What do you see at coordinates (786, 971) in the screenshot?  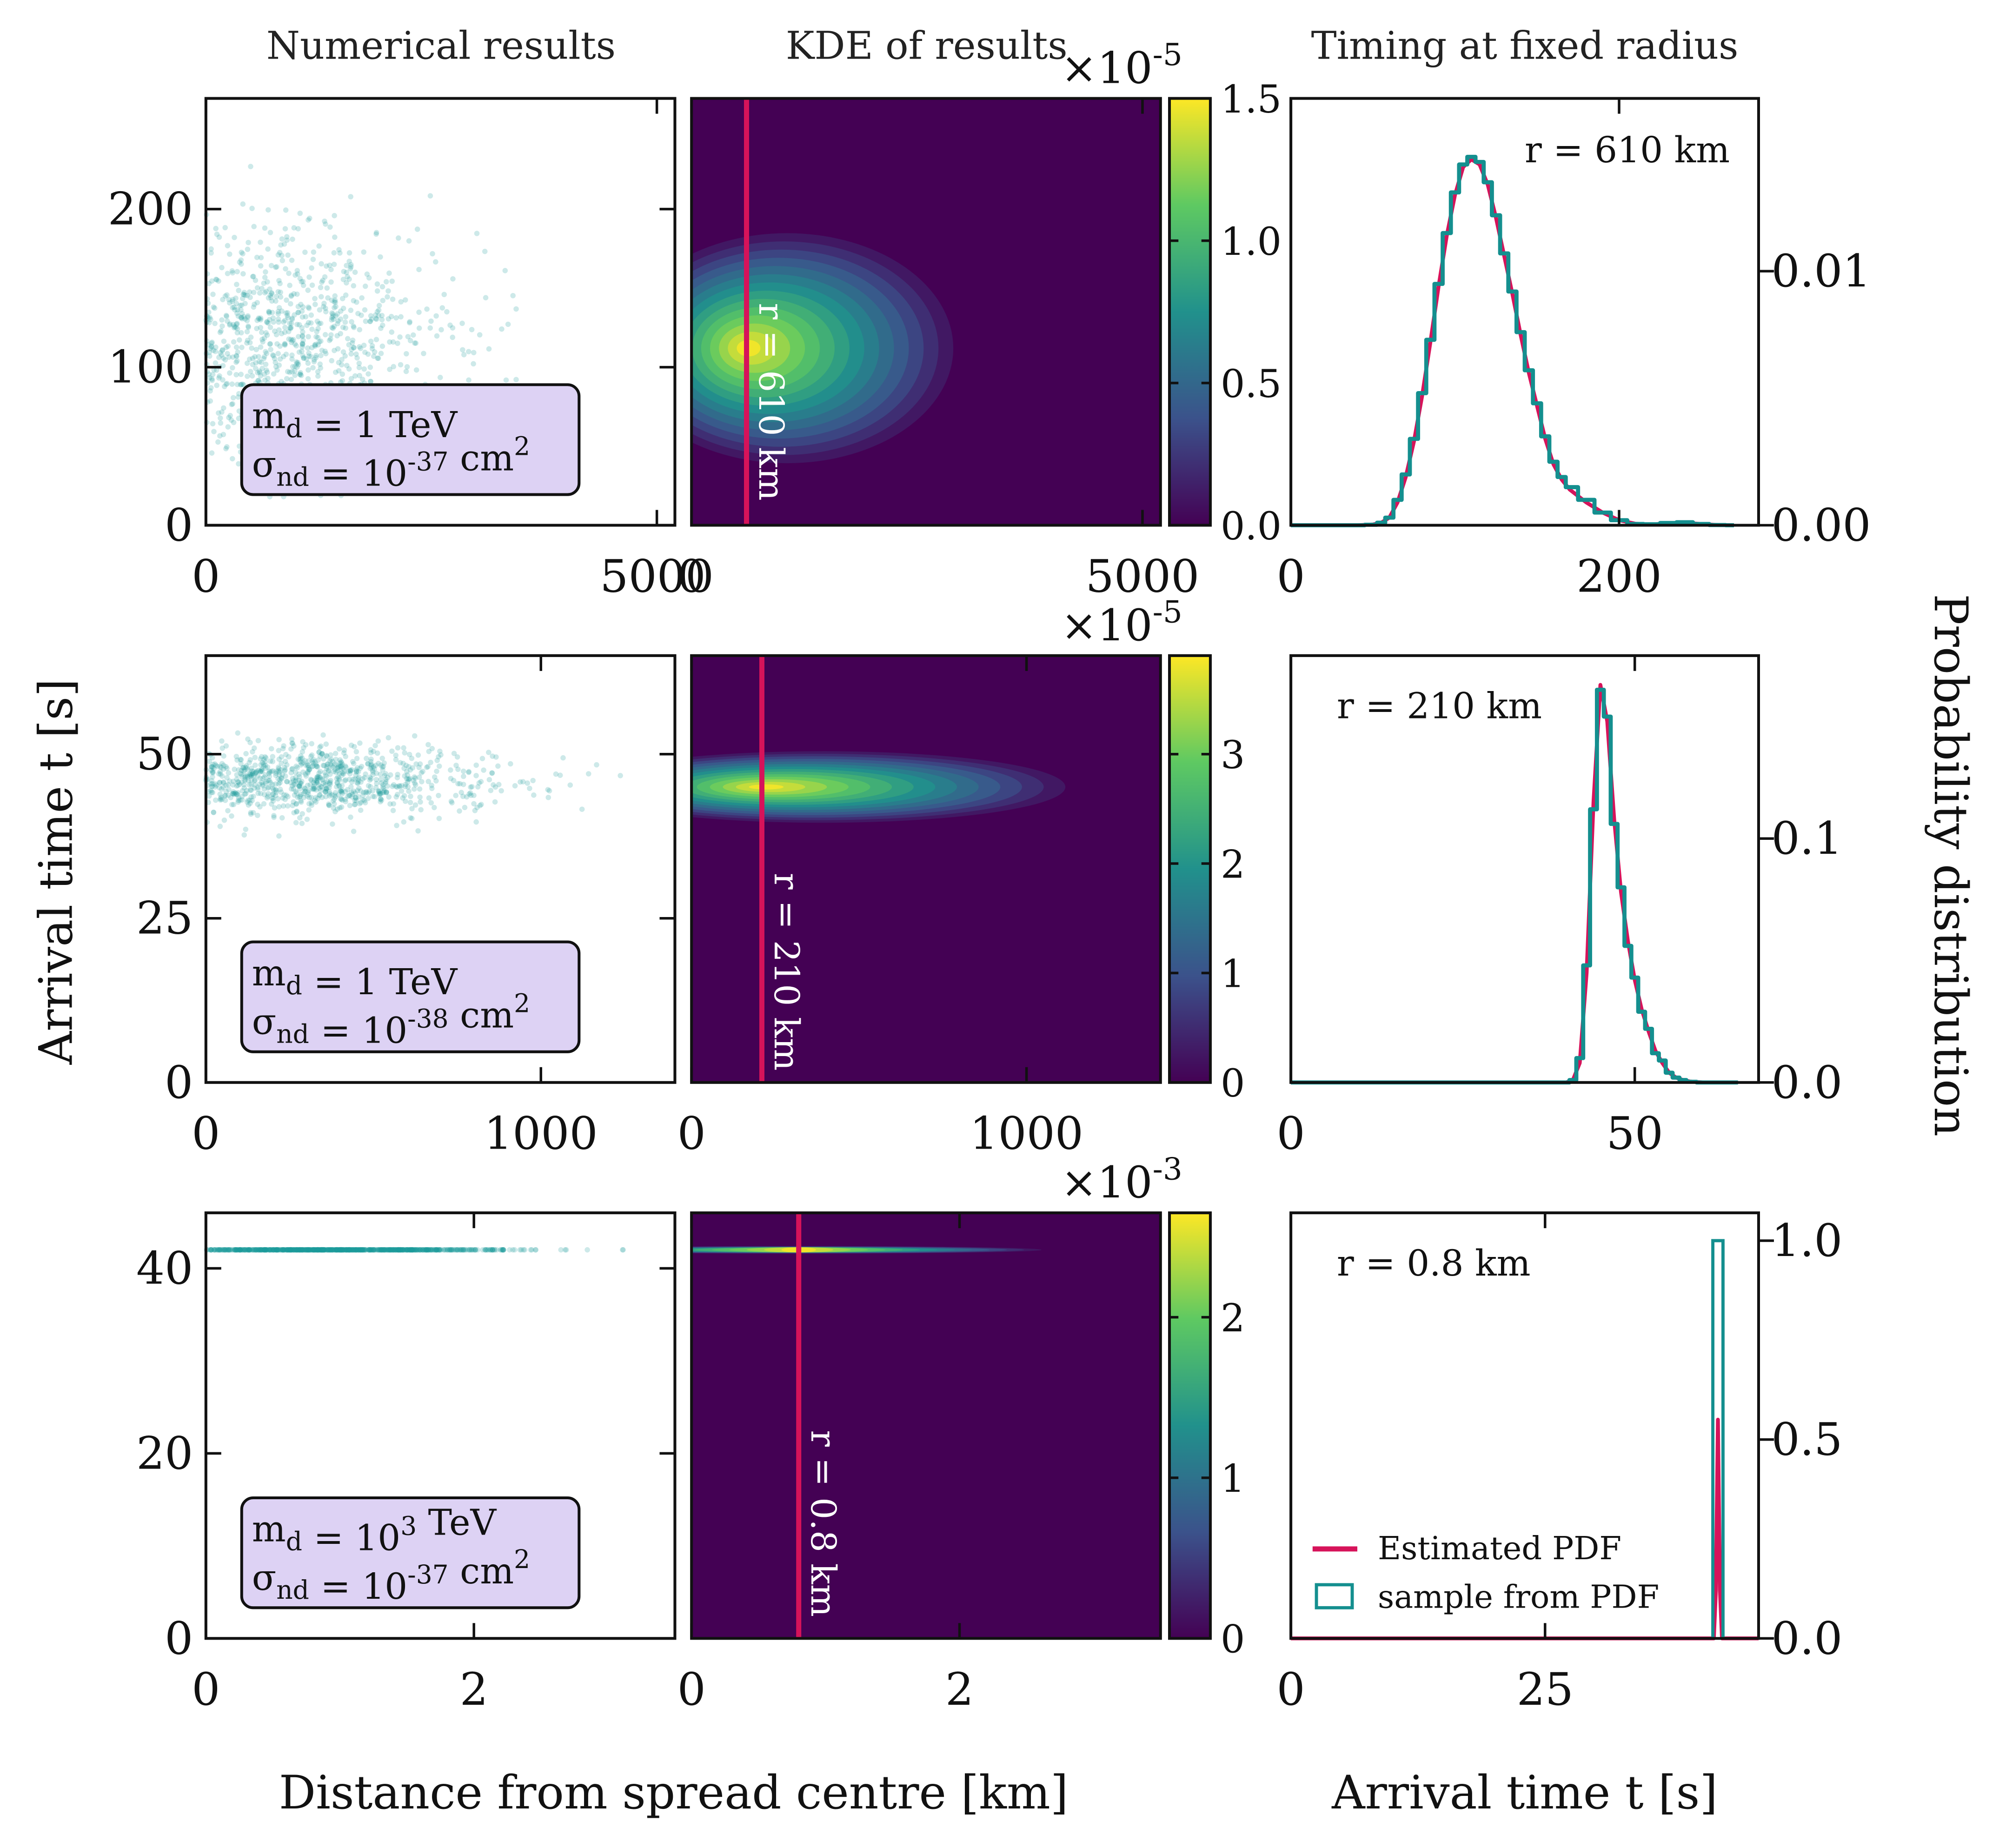 I see `radius-label: r = 210 km` at bounding box center [786, 971].